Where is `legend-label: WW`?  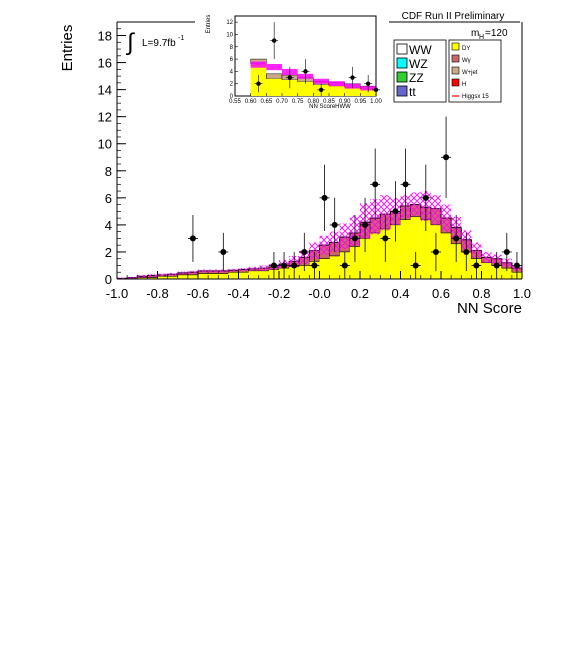 legend-label: WW is located at coordinates (420, 50).